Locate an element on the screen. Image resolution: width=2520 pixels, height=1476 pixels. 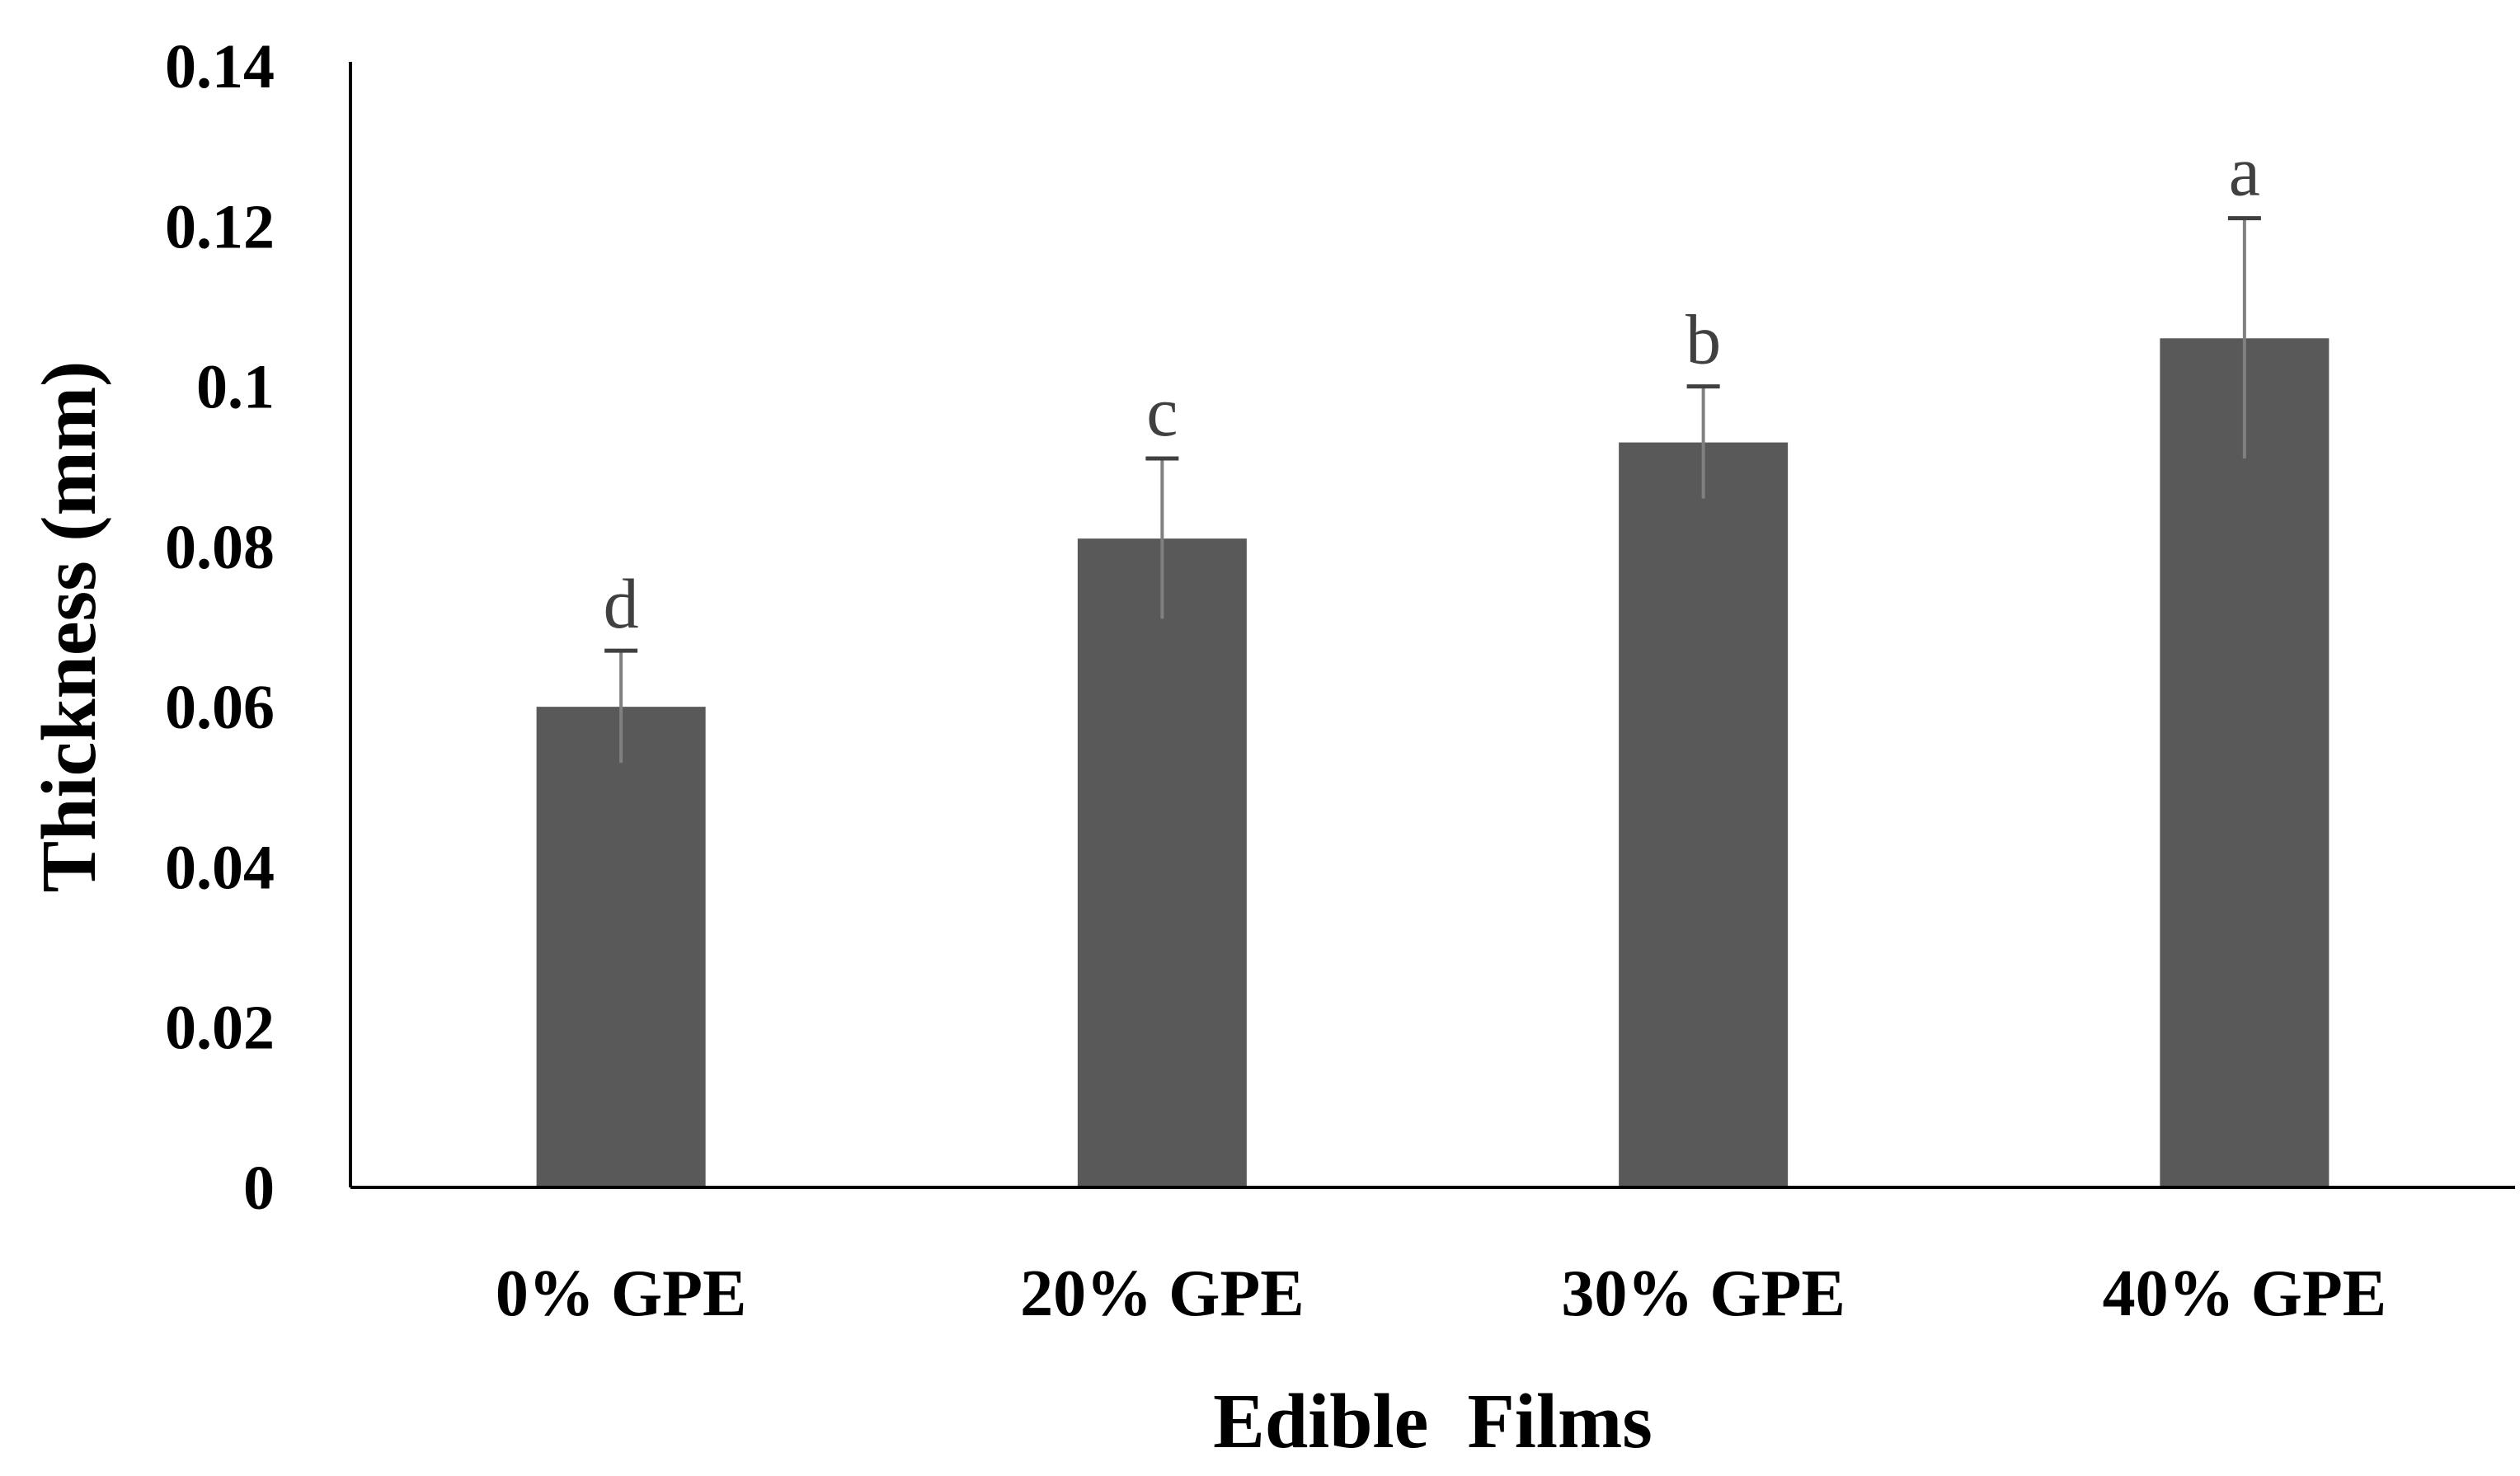
y-tick-label: 0.1 is located at coordinates (235, 387).